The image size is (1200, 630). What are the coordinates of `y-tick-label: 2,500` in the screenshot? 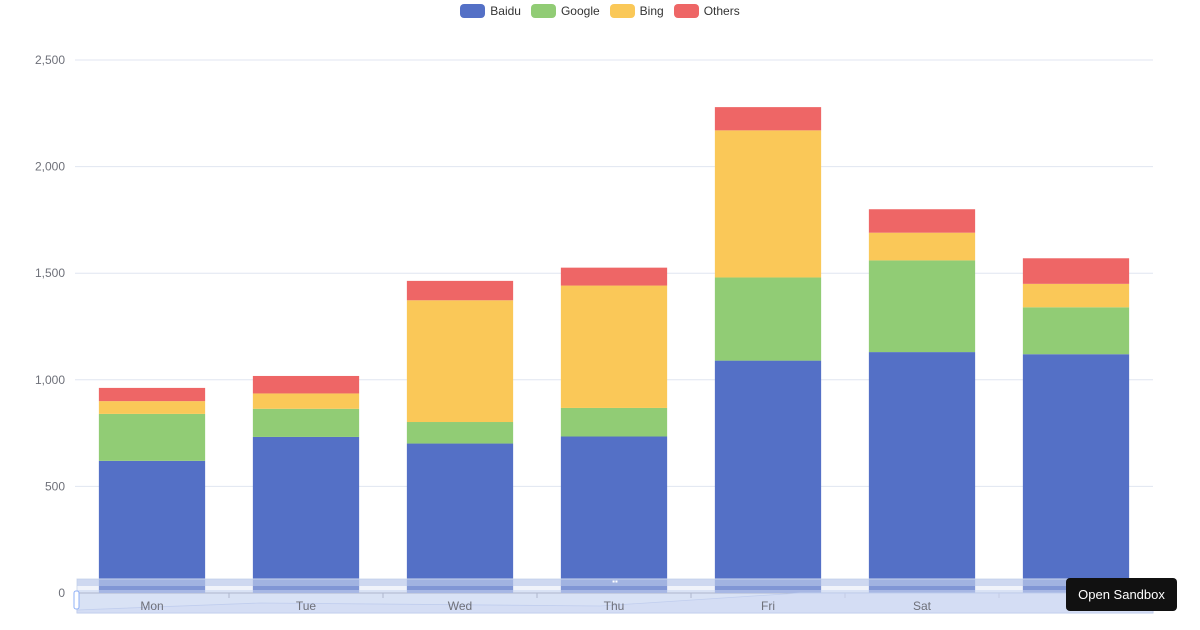 It's located at (50, 60).